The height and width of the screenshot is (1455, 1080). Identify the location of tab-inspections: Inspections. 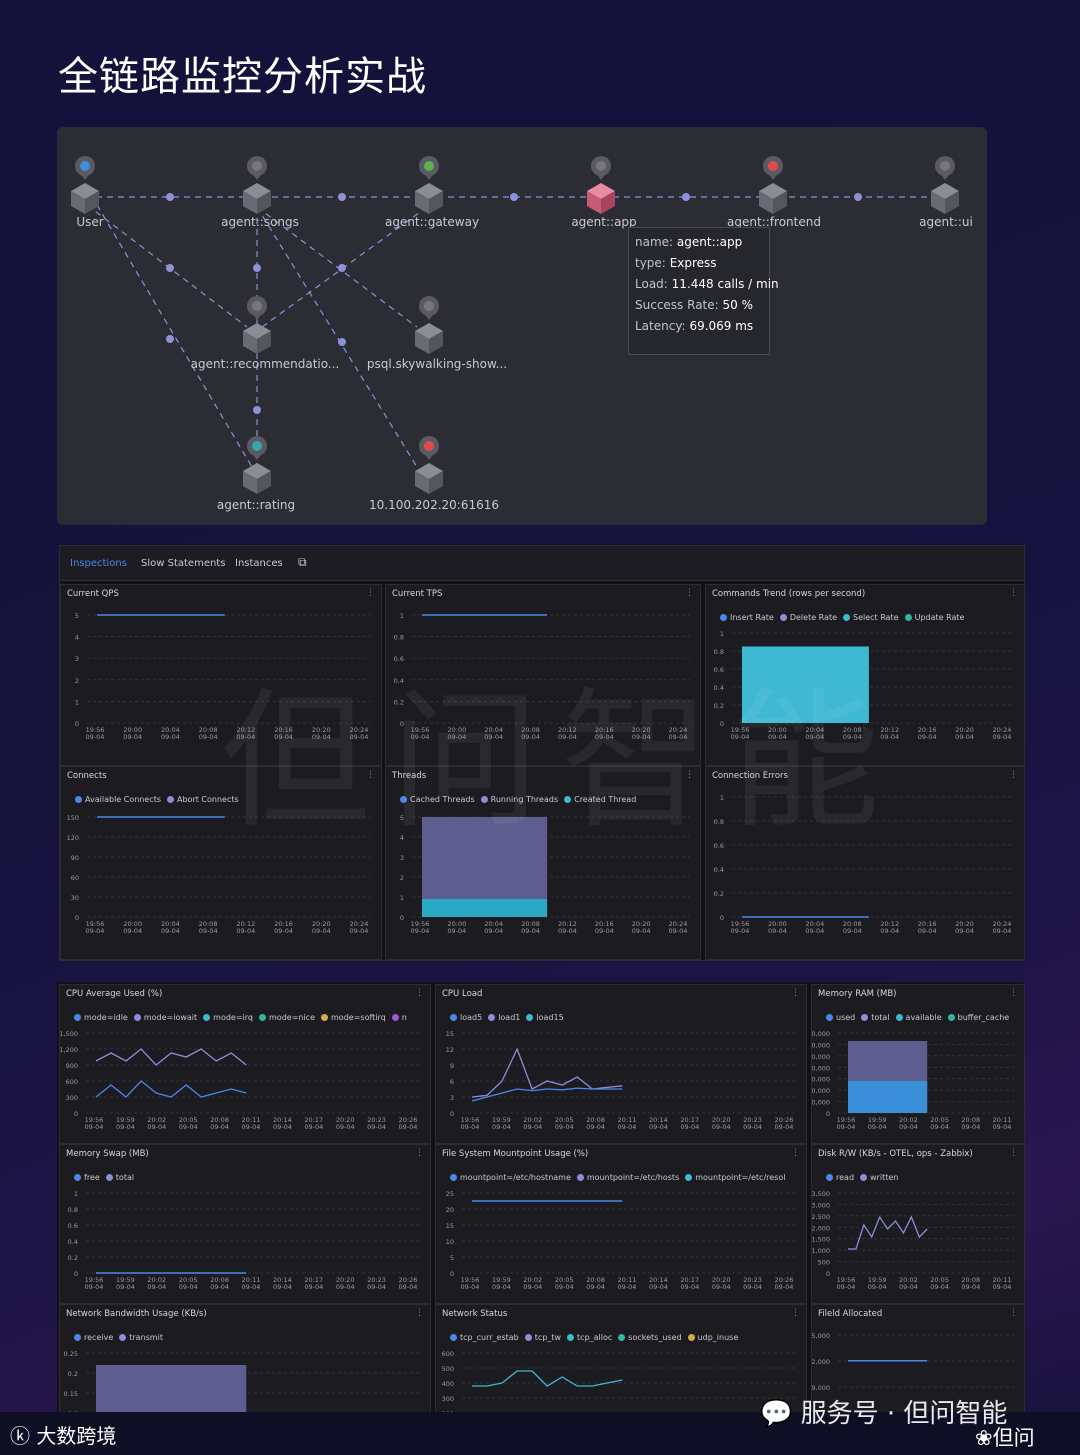
(98, 563).